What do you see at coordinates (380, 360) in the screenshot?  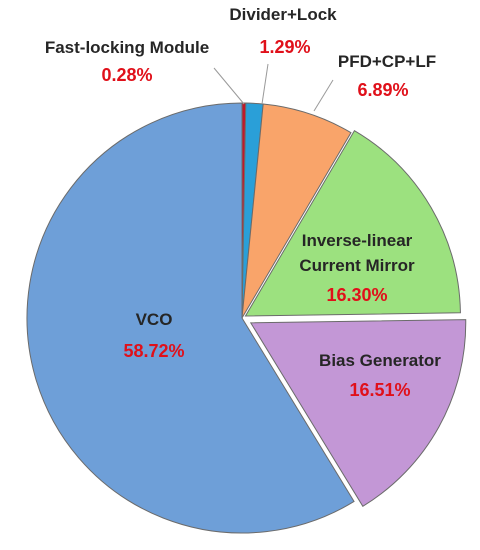 I see `slice-name-label: Bias Generator` at bounding box center [380, 360].